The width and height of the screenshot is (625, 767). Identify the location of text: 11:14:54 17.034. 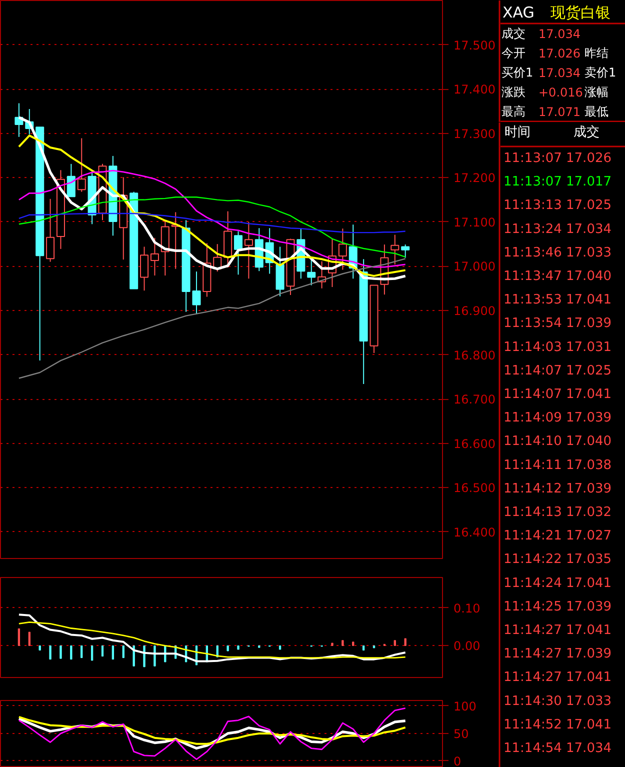
(558, 748).